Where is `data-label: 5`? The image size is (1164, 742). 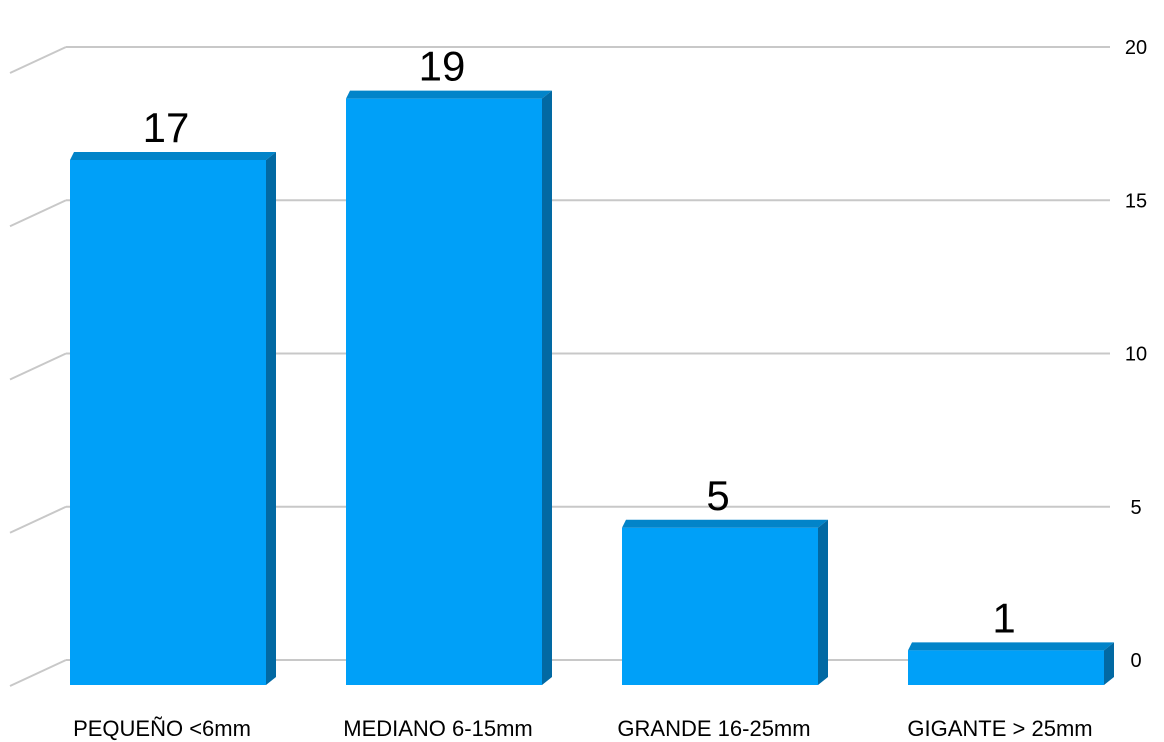 data-label: 5 is located at coordinates (717, 495).